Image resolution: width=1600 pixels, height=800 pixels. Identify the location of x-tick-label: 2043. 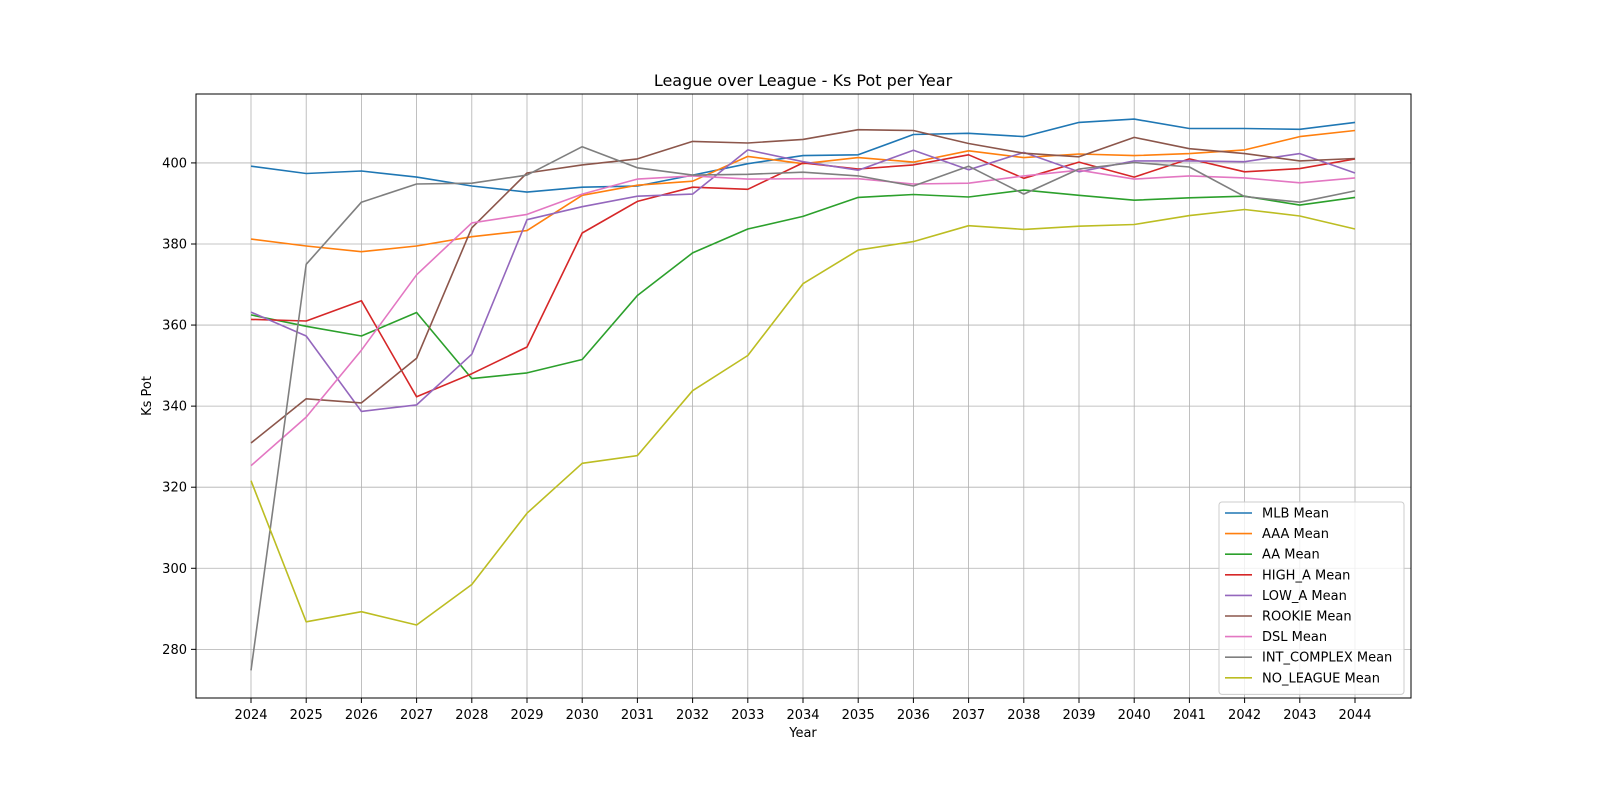
(1299, 715).